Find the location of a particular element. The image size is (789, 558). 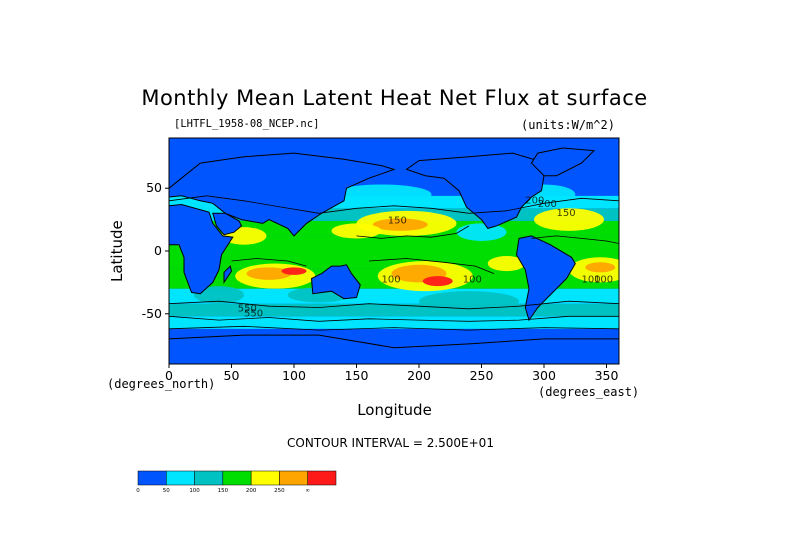

x-tick-label: 0 is located at coordinates (169, 375).